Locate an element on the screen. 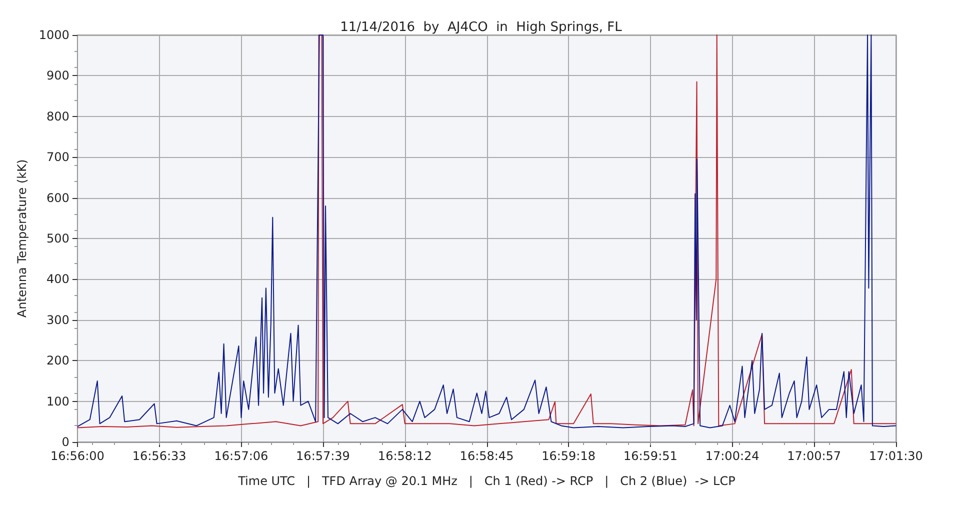 The height and width of the screenshot is (508, 962). x-tick-label: 16:56:33 is located at coordinates (159, 456).